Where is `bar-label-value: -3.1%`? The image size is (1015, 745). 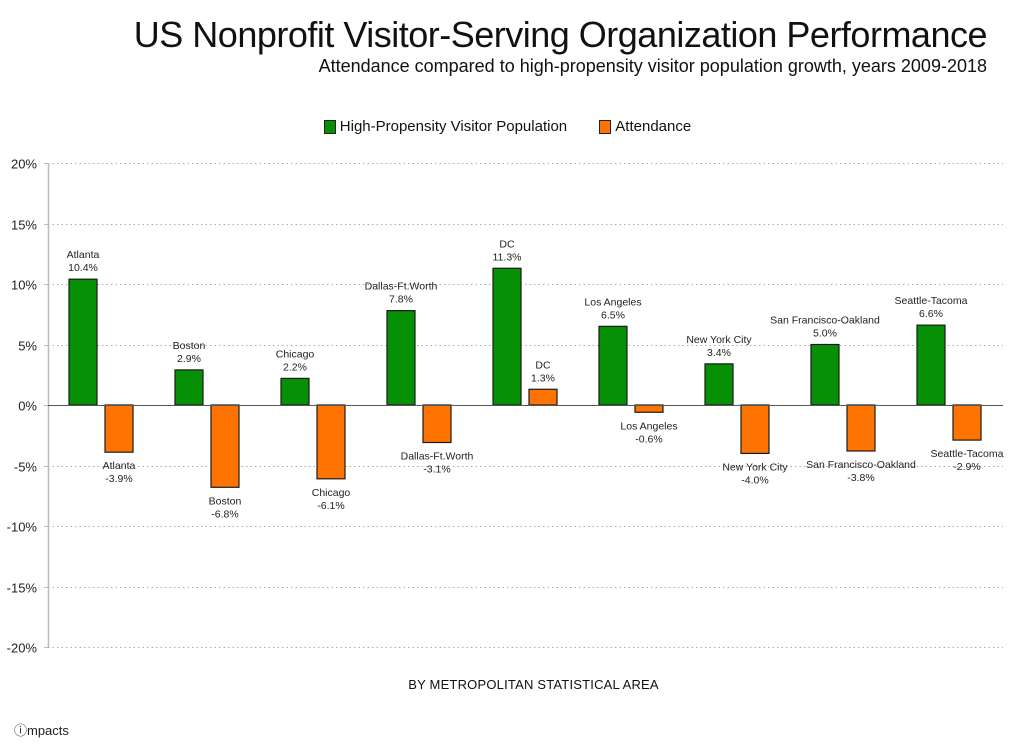 bar-label-value: -3.1% is located at coordinates (436, 470).